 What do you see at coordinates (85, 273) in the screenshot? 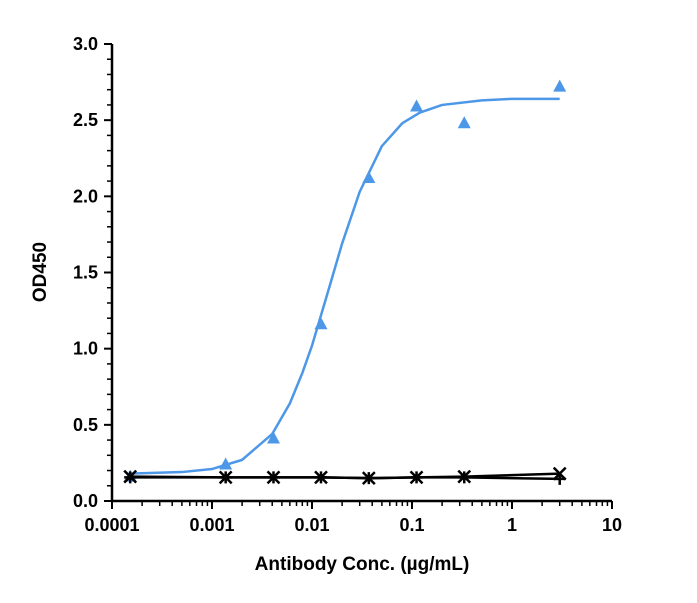
I see `y-tick-label: 1.5` at bounding box center [85, 273].